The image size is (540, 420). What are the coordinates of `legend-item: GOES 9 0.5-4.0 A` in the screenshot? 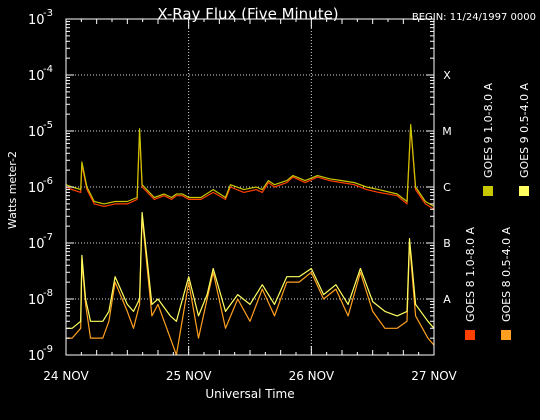 It's located at (524, 139).